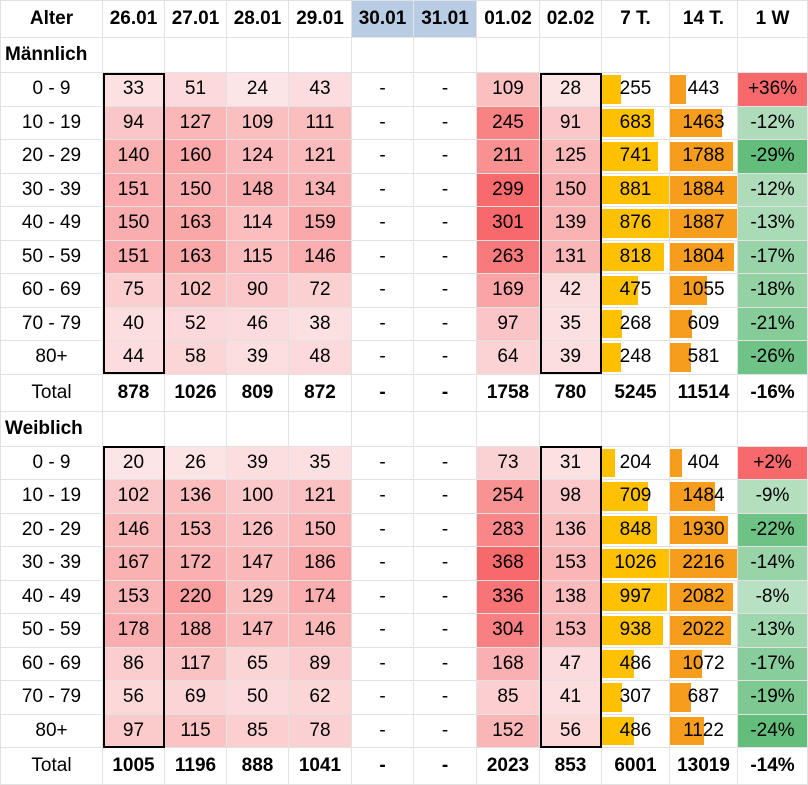 Image resolution: width=808 pixels, height=785 pixels. What do you see at coordinates (635, 563) in the screenshot?
I see `seven-day-total: 1026` at bounding box center [635, 563].